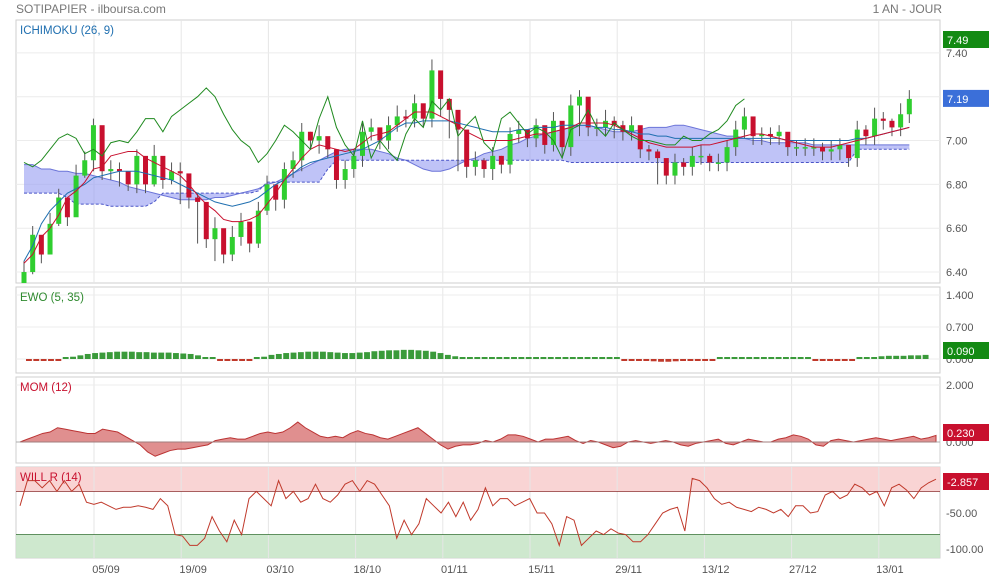 Image resolution: width=990 pixels, height=580 pixels. I want to click on willr-value-badge-text: -2.857, so click(962, 483).